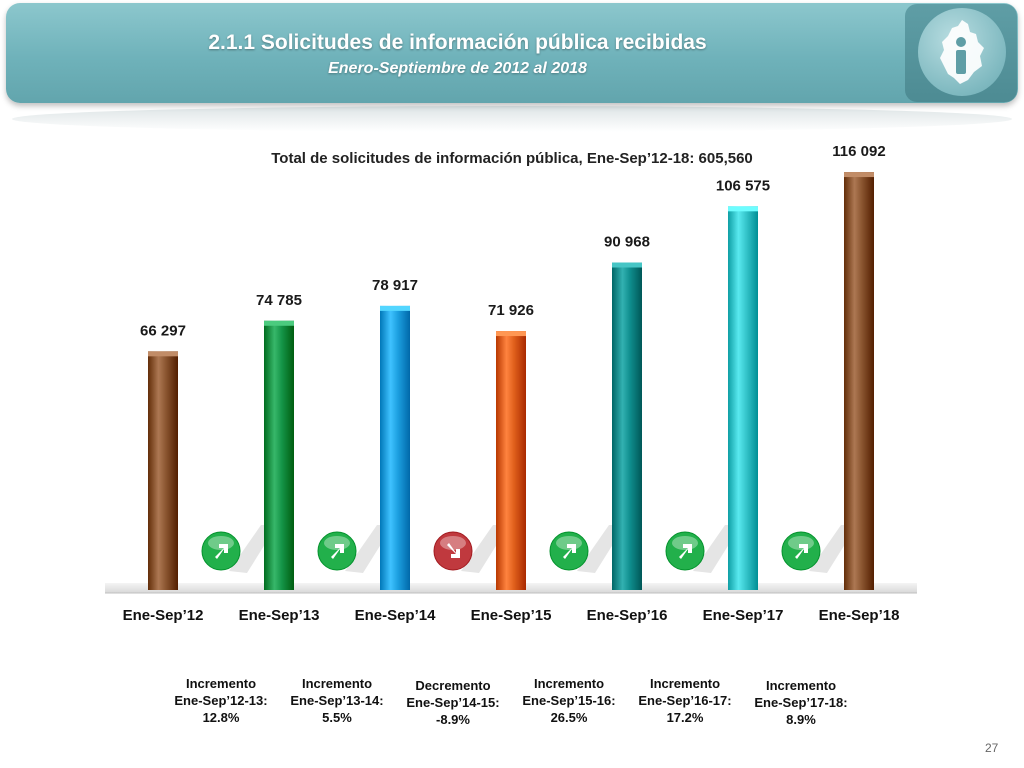 The height and width of the screenshot is (768, 1024). Describe the element at coordinates (627, 615) in the screenshot. I see `tick-label-4: Ene-Sep’16` at that location.